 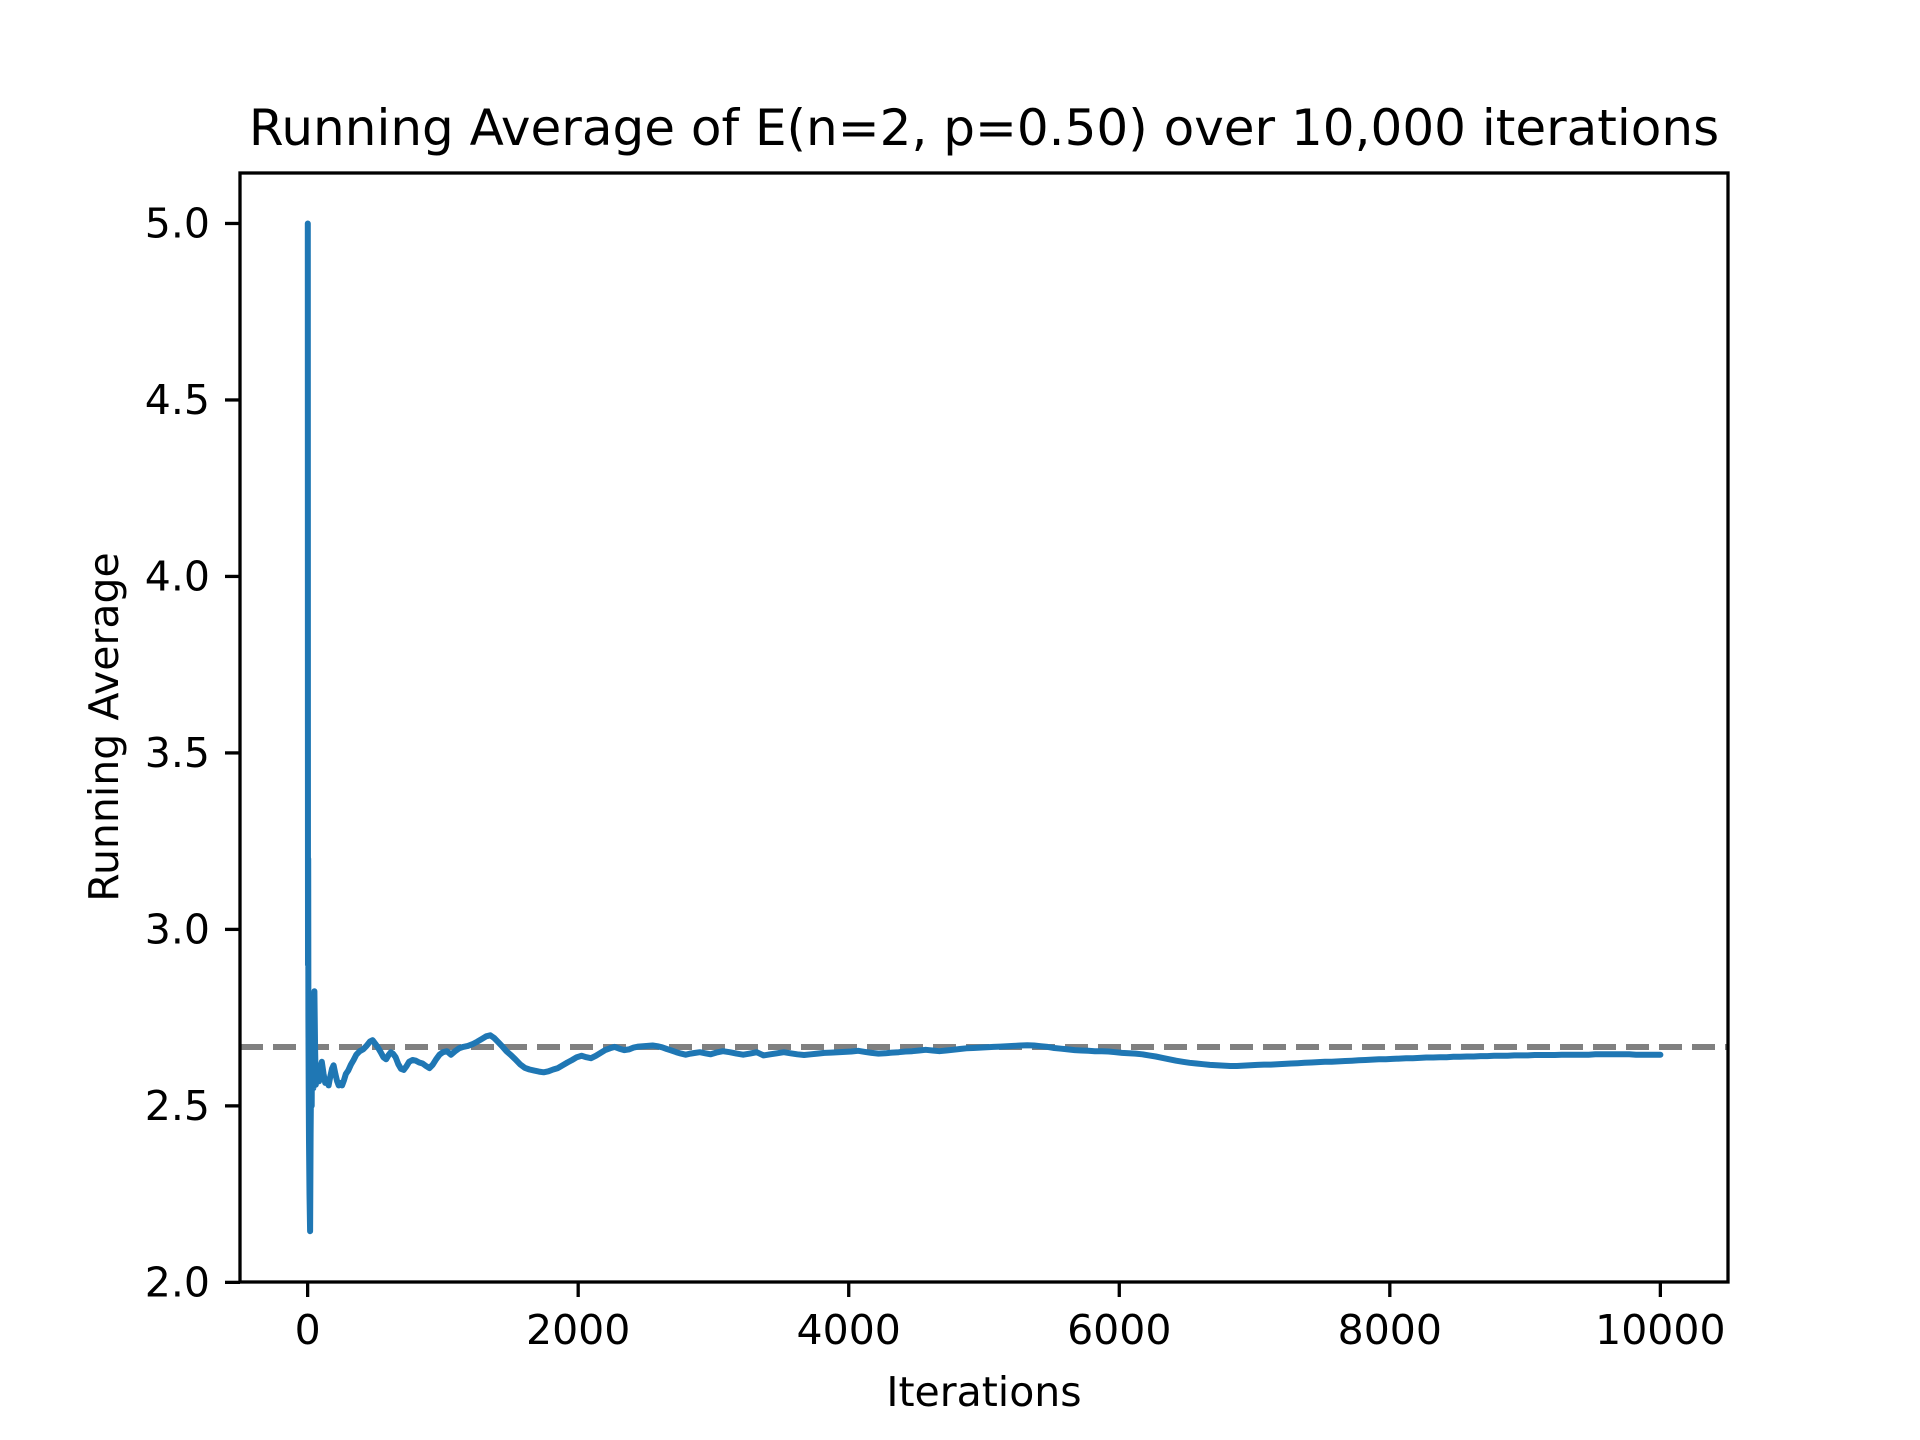 I want to click on y-tick-label: 3.0, so click(x=177, y=929).